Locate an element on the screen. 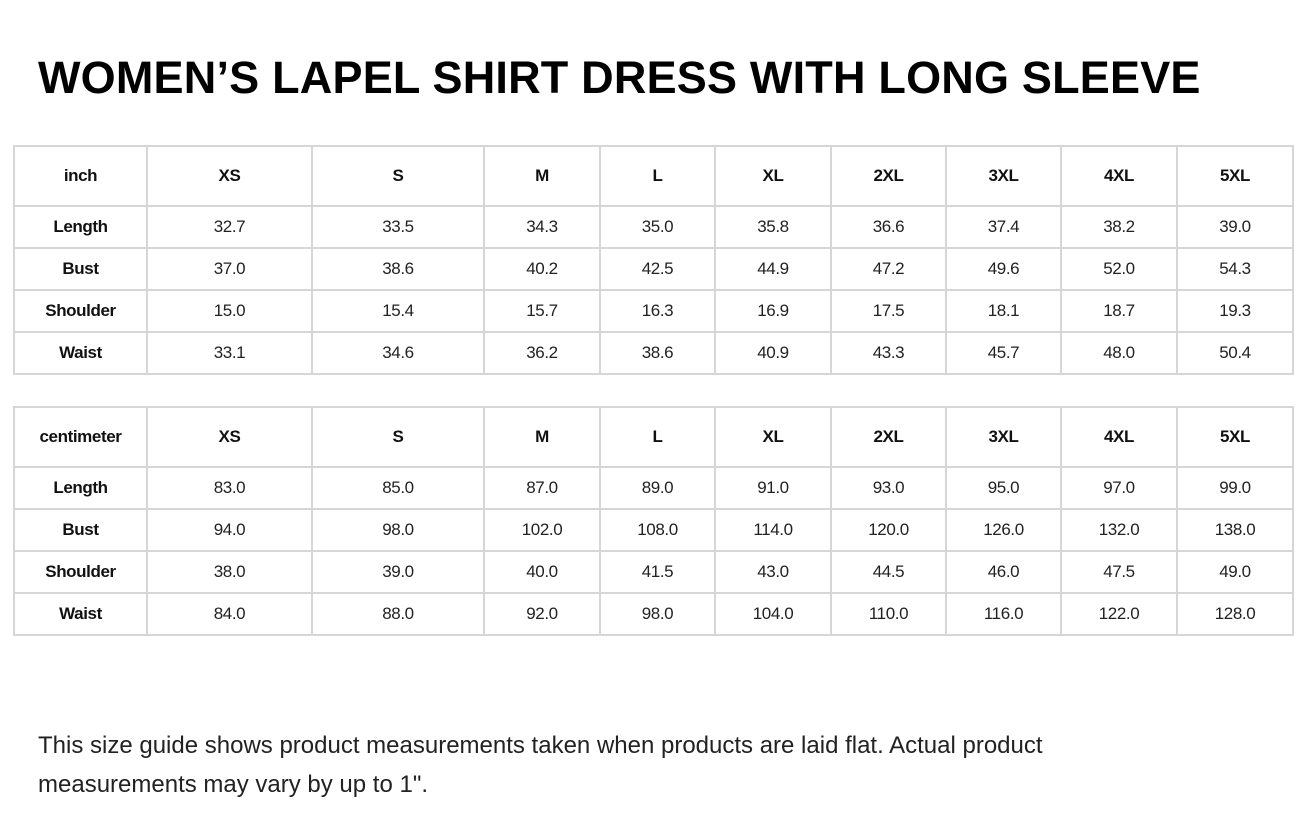  measurement-value: 91.0 is located at coordinates (773, 488).